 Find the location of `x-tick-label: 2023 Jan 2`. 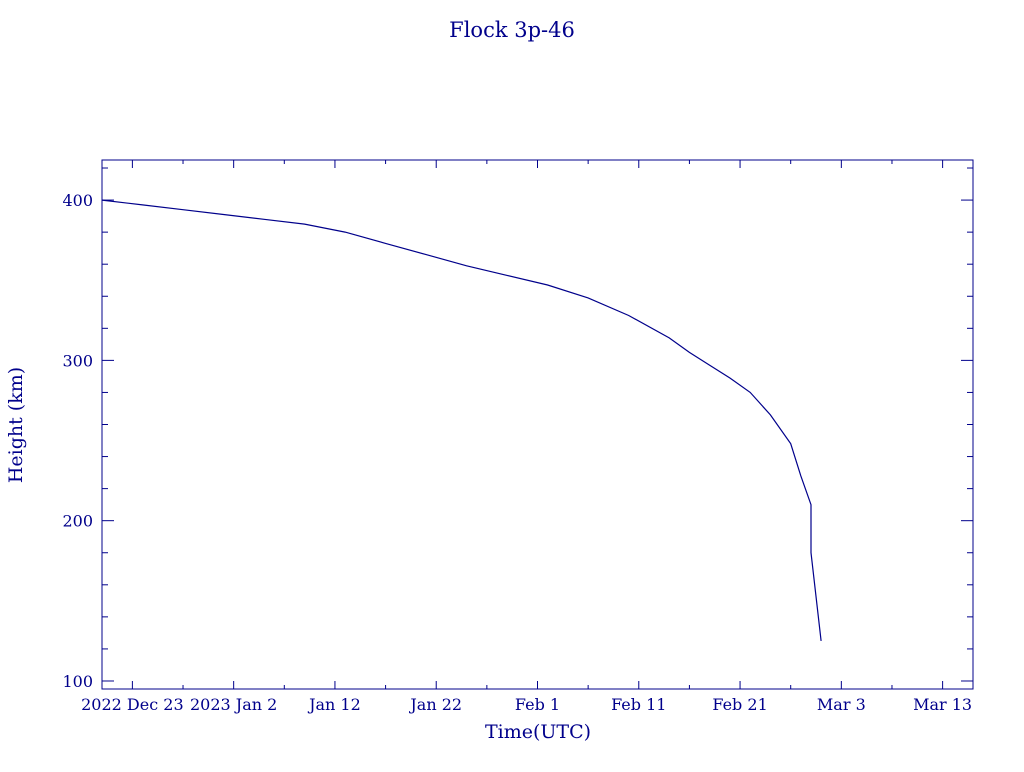

x-tick-label: 2023 Jan 2 is located at coordinates (233, 704).